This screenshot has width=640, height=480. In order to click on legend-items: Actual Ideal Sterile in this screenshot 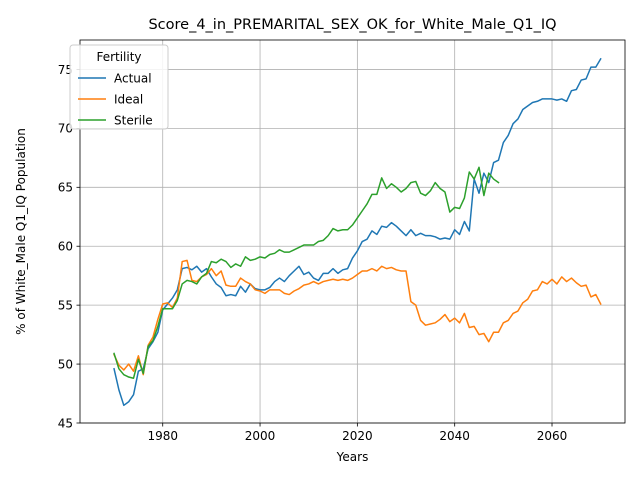, I will do `click(115, 99)`.